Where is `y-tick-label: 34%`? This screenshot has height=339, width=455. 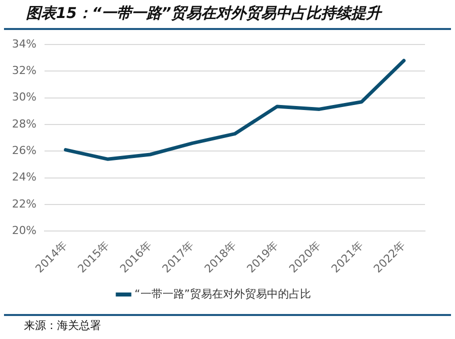
y-tick-label: 34% is located at coordinates (24, 43).